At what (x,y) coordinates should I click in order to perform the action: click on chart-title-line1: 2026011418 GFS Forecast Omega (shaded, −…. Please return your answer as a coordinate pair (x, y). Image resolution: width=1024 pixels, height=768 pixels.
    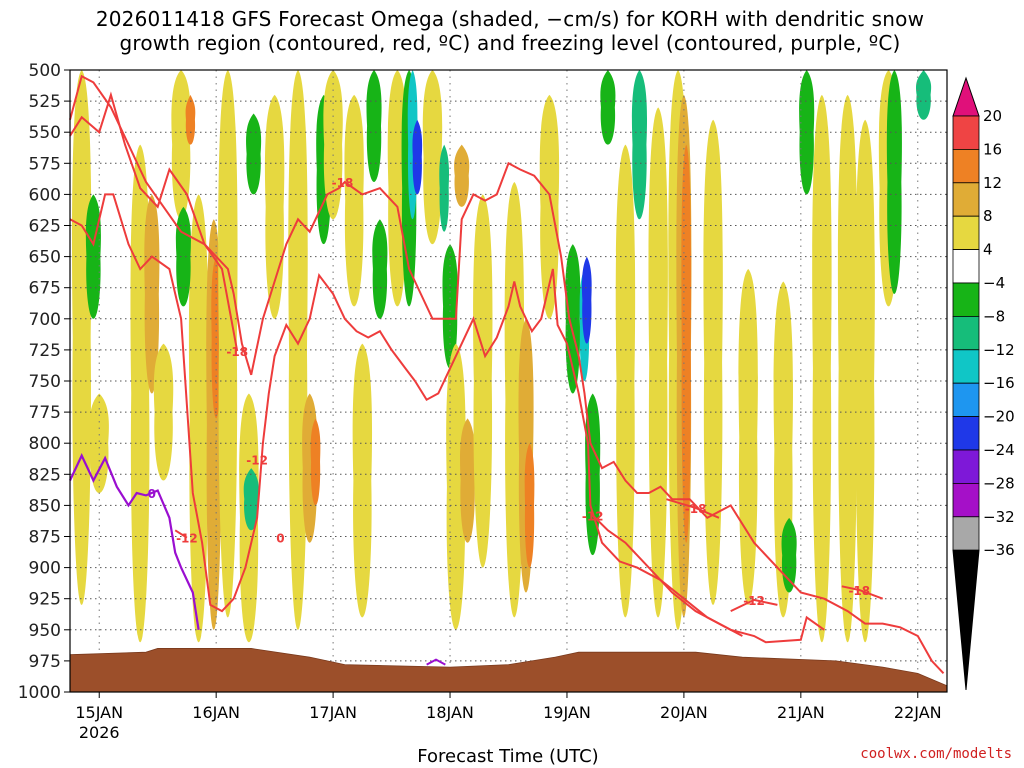
    Looking at the image, I should click on (510, 19).